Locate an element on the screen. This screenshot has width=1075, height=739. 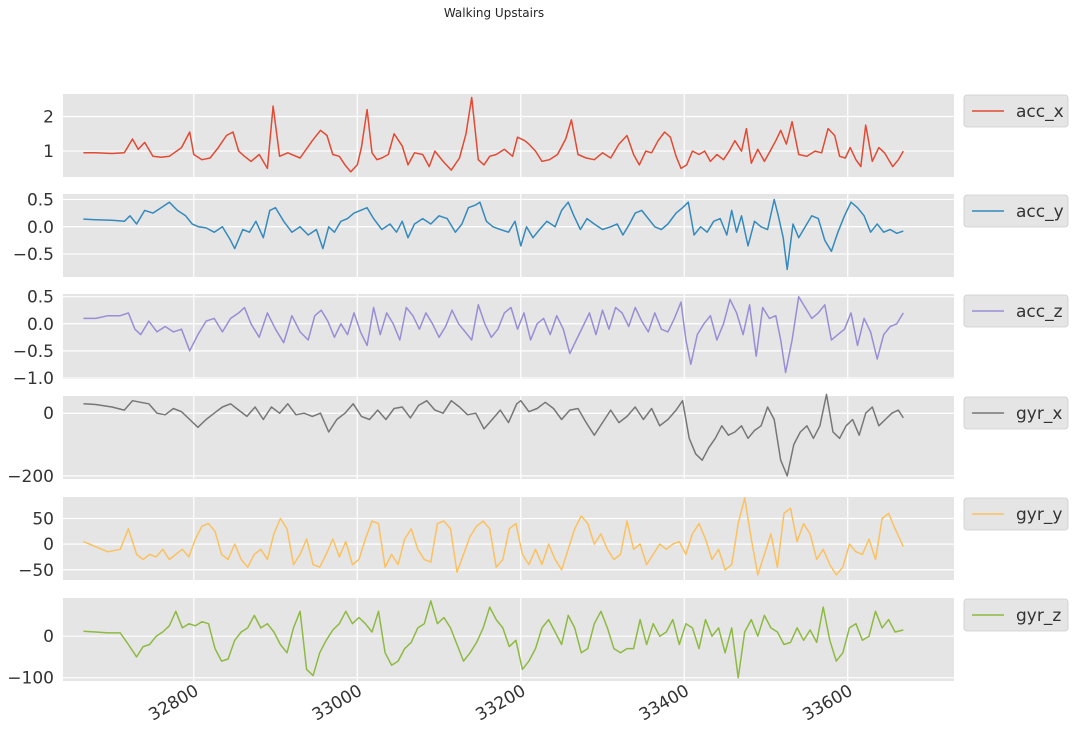
plot-area-gyr_y is located at coordinates (508, 538).